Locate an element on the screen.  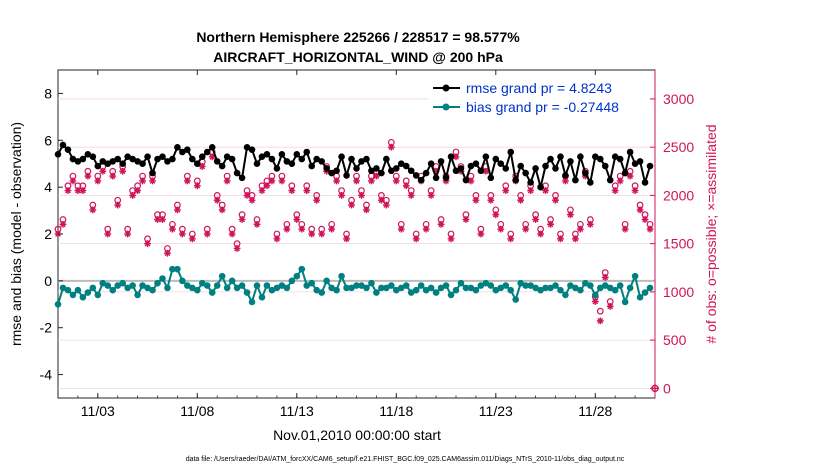
legend-bias-marker is located at coordinates (446, 107).